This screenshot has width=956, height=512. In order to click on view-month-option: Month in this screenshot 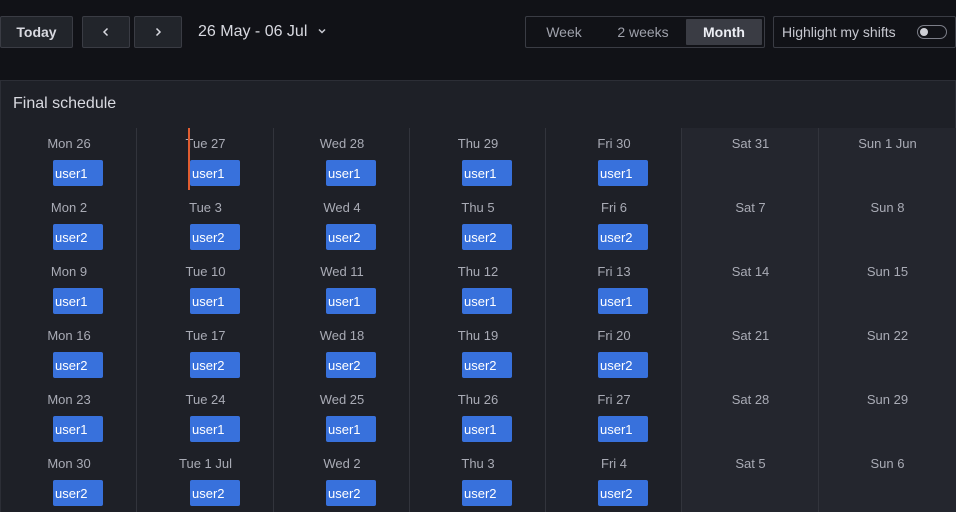, I will do `click(724, 32)`.